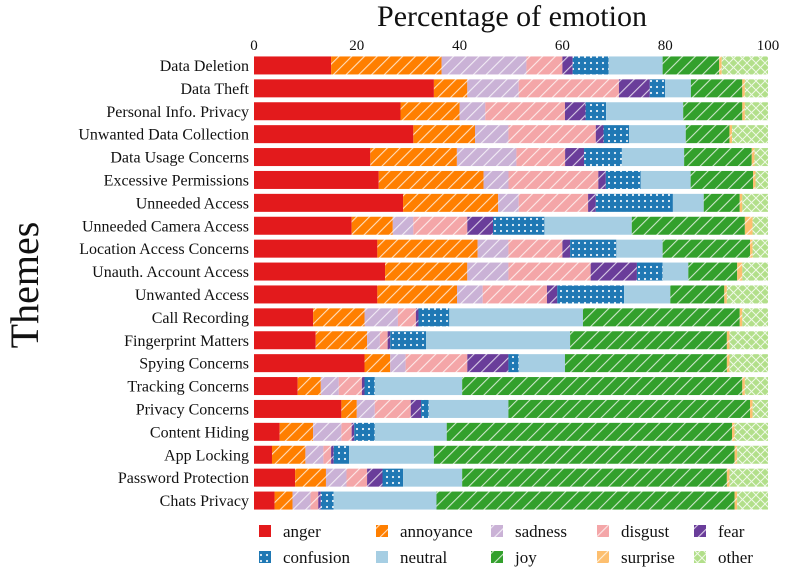 The image size is (790, 573). Describe the element at coordinates (430, 111) in the screenshot. I see `bar-personal-info-privacy-annoyance` at that location.